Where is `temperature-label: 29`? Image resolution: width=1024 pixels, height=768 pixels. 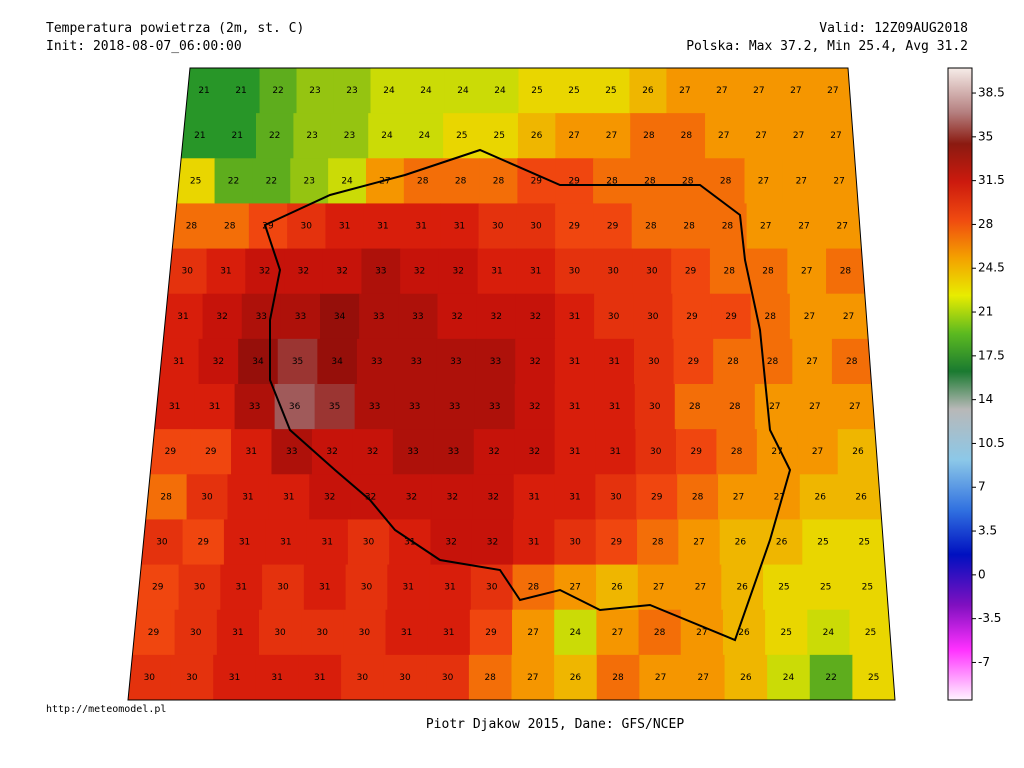 temperature-label: 29 is located at coordinates (613, 227).